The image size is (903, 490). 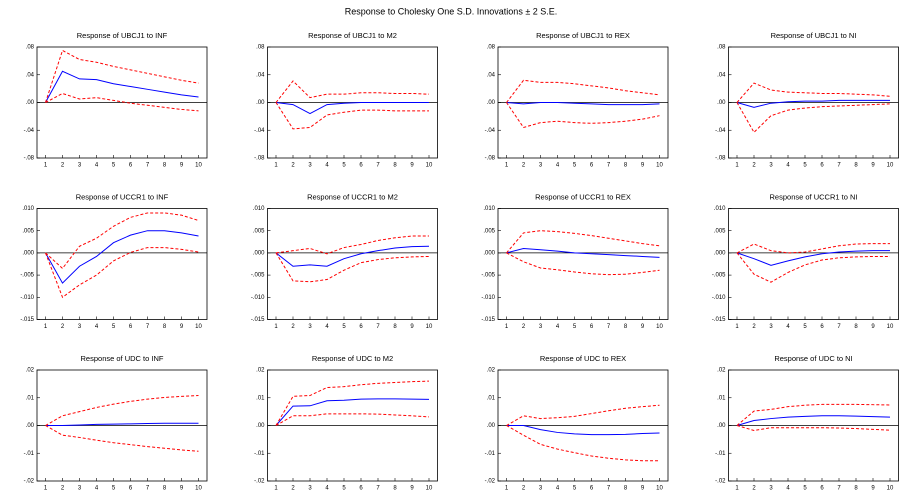 What do you see at coordinates (489, 209) in the screenshot?
I see `y-tick-label: .010` at bounding box center [489, 209].